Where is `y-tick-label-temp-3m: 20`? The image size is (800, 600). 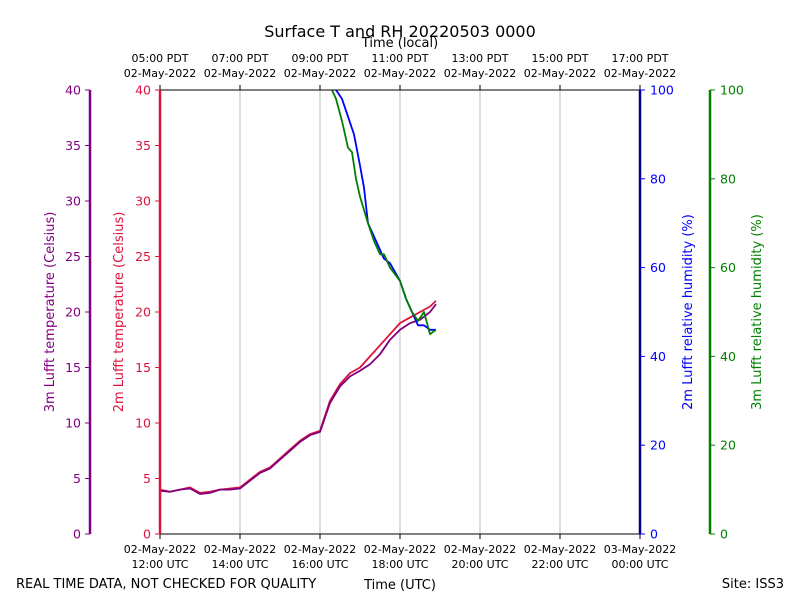
y-tick-label-temp-3m: 20 is located at coordinates (73, 312).